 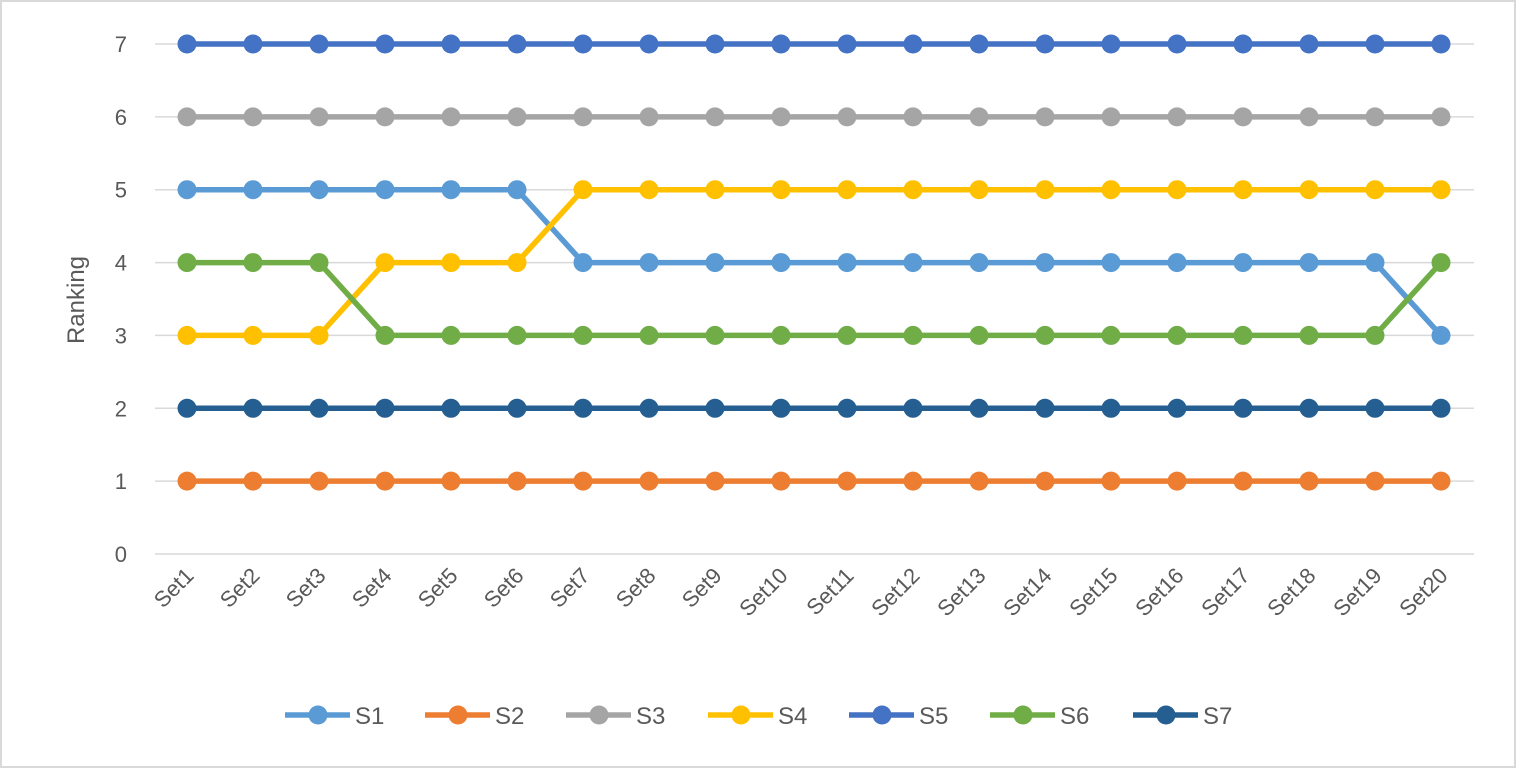 What do you see at coordinates (1423, 592) in the screenshot?
I see `x-tick-label: Set20` at bounding box center [1423, 592].